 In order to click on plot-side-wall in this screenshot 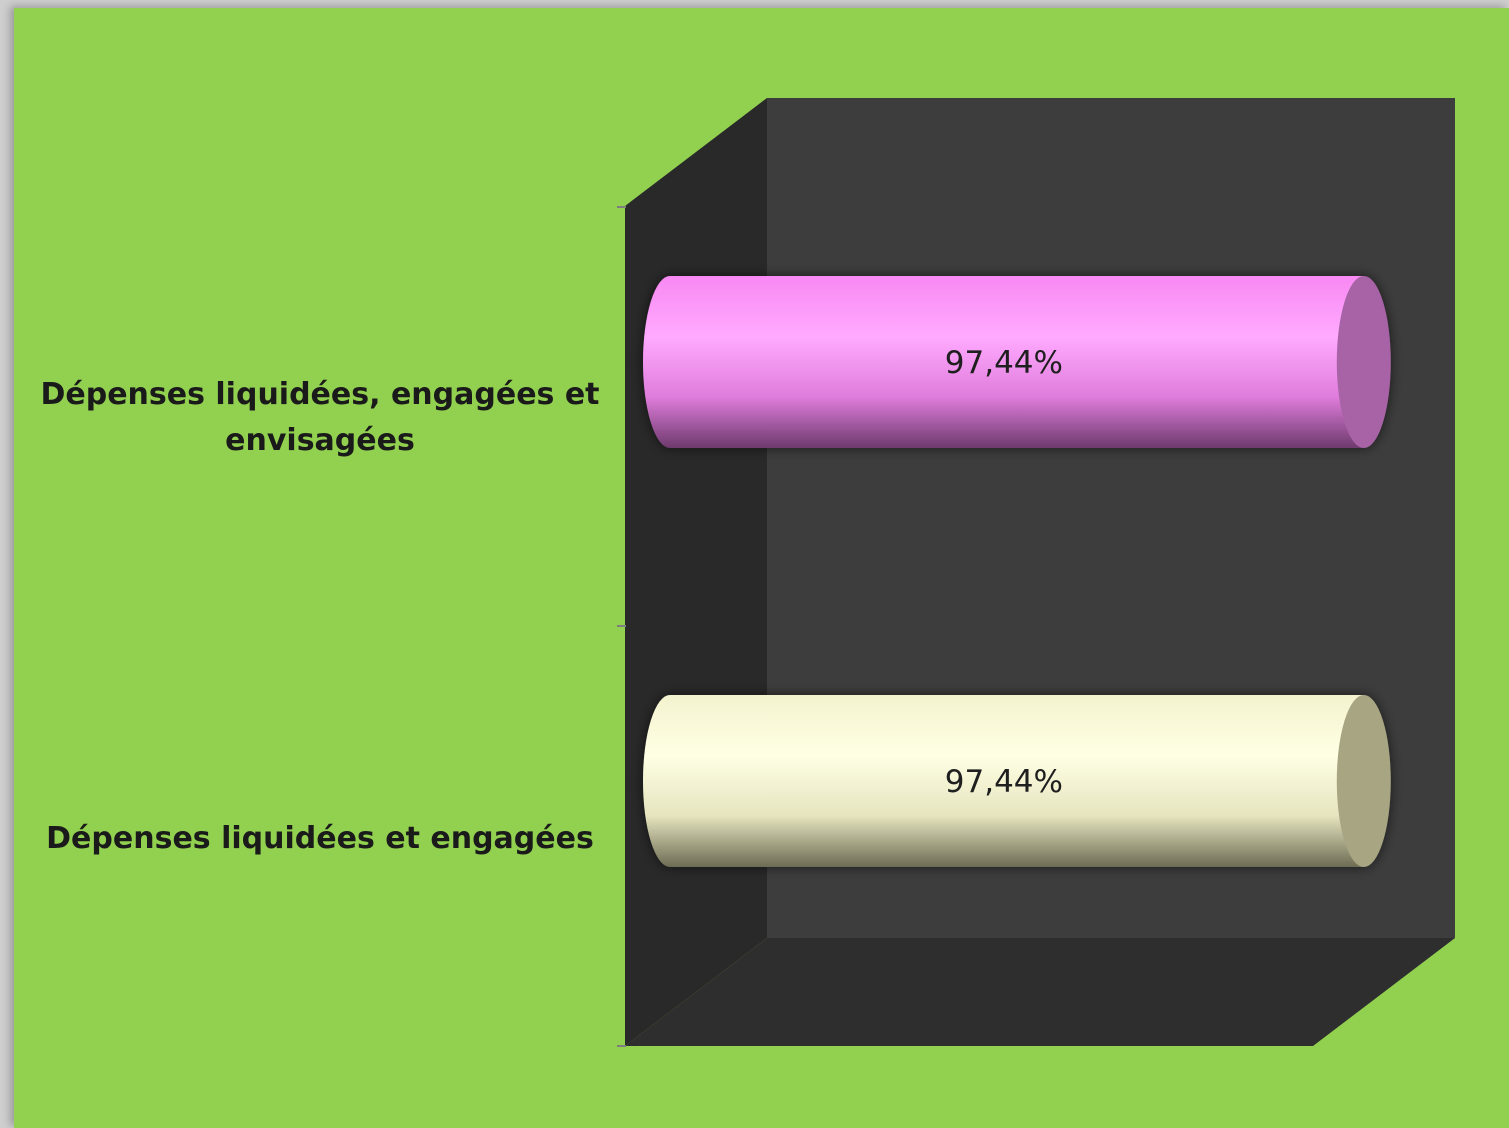, I will do `click(696, 572)`.